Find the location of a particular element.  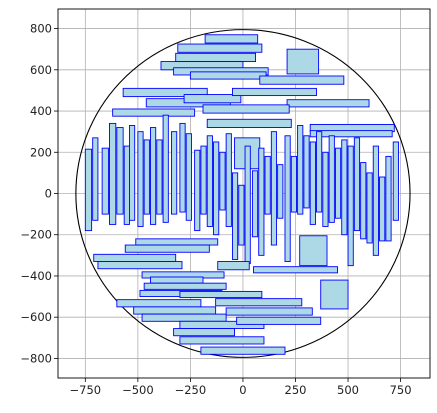

y-tick-label: 400 is located at coordinates (41, 111).